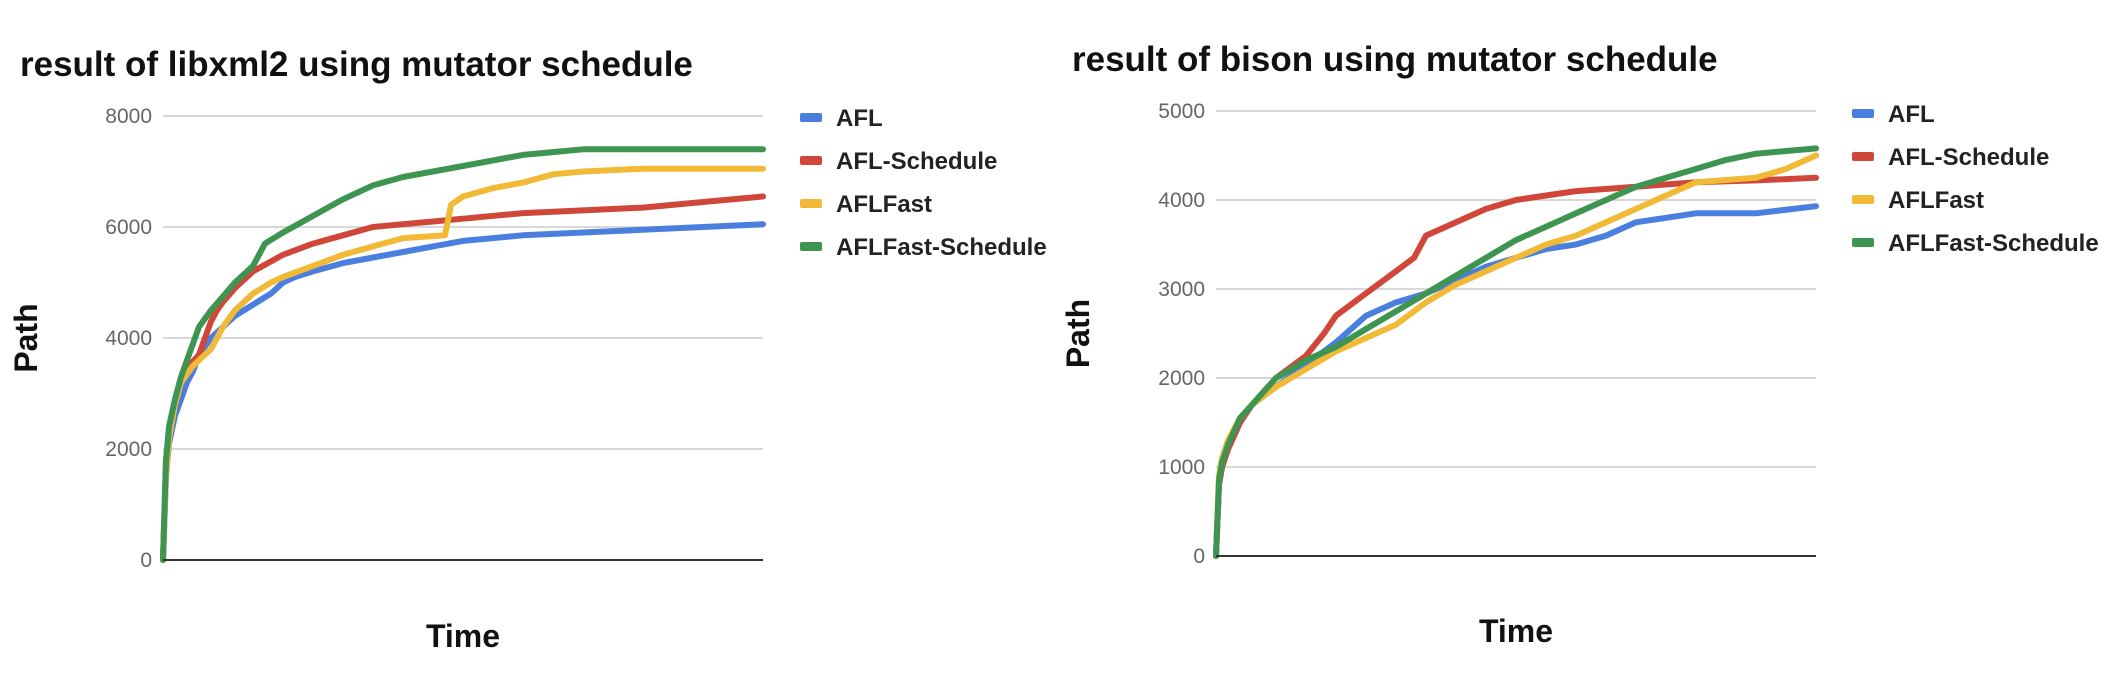 The image size is (2124, 682). I want to click on y-tick-label: 8000, so click(128, 116).